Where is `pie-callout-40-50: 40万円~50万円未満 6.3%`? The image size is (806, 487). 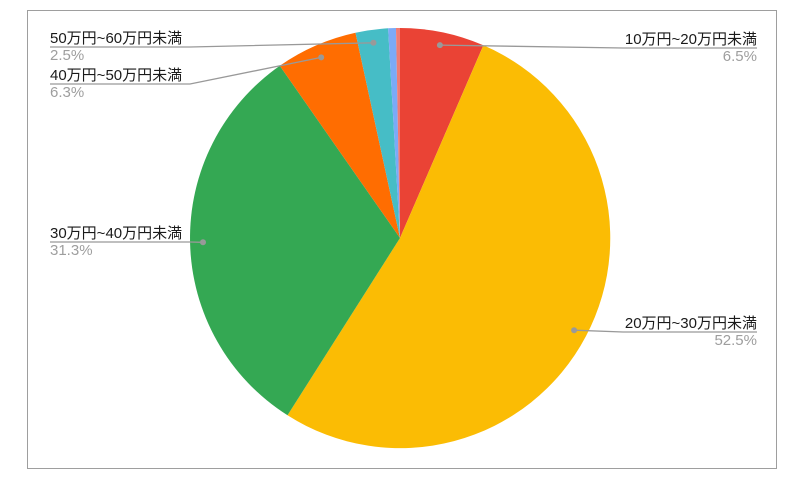 pie-callout-40-50: 40万円~50万円未満 6.3% is located at coordinates (116, 84).